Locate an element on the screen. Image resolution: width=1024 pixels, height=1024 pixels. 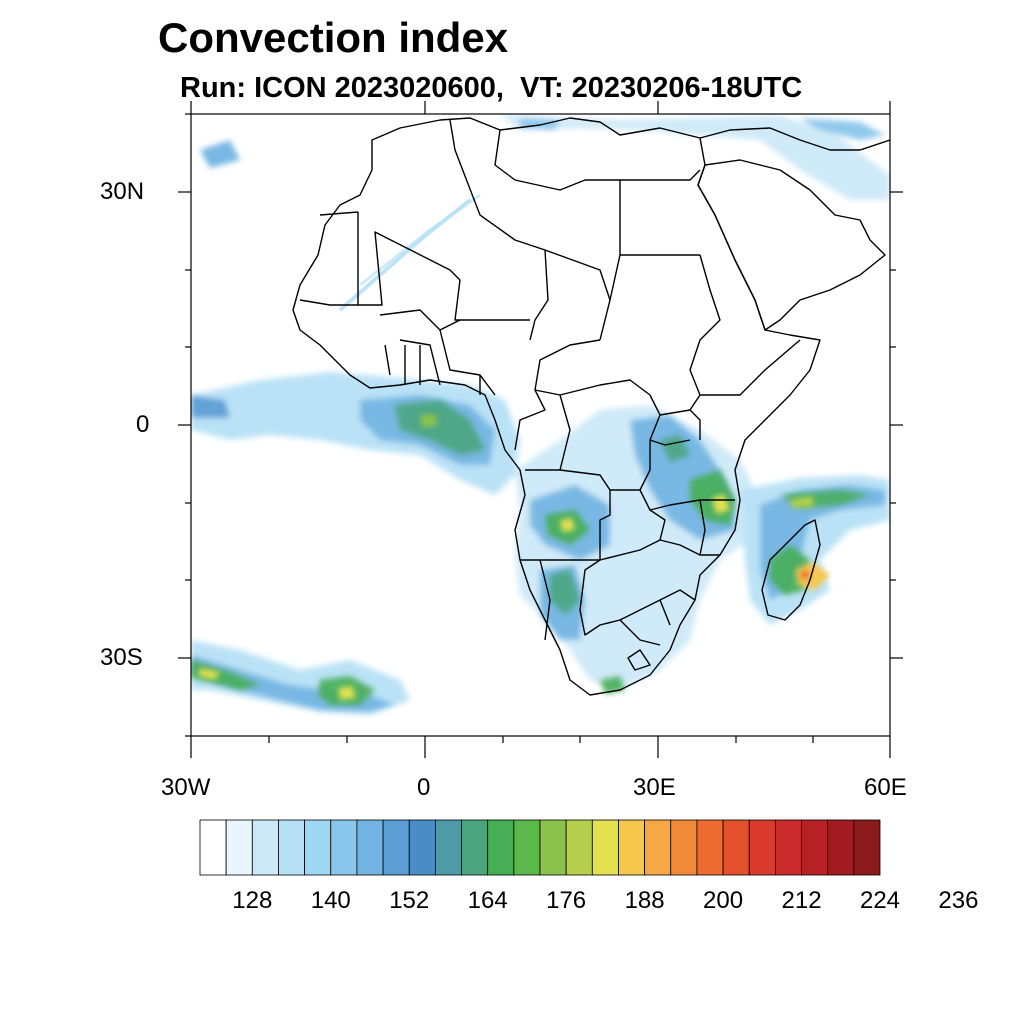
map-title: Convection index is located at coordinates (333, 37).